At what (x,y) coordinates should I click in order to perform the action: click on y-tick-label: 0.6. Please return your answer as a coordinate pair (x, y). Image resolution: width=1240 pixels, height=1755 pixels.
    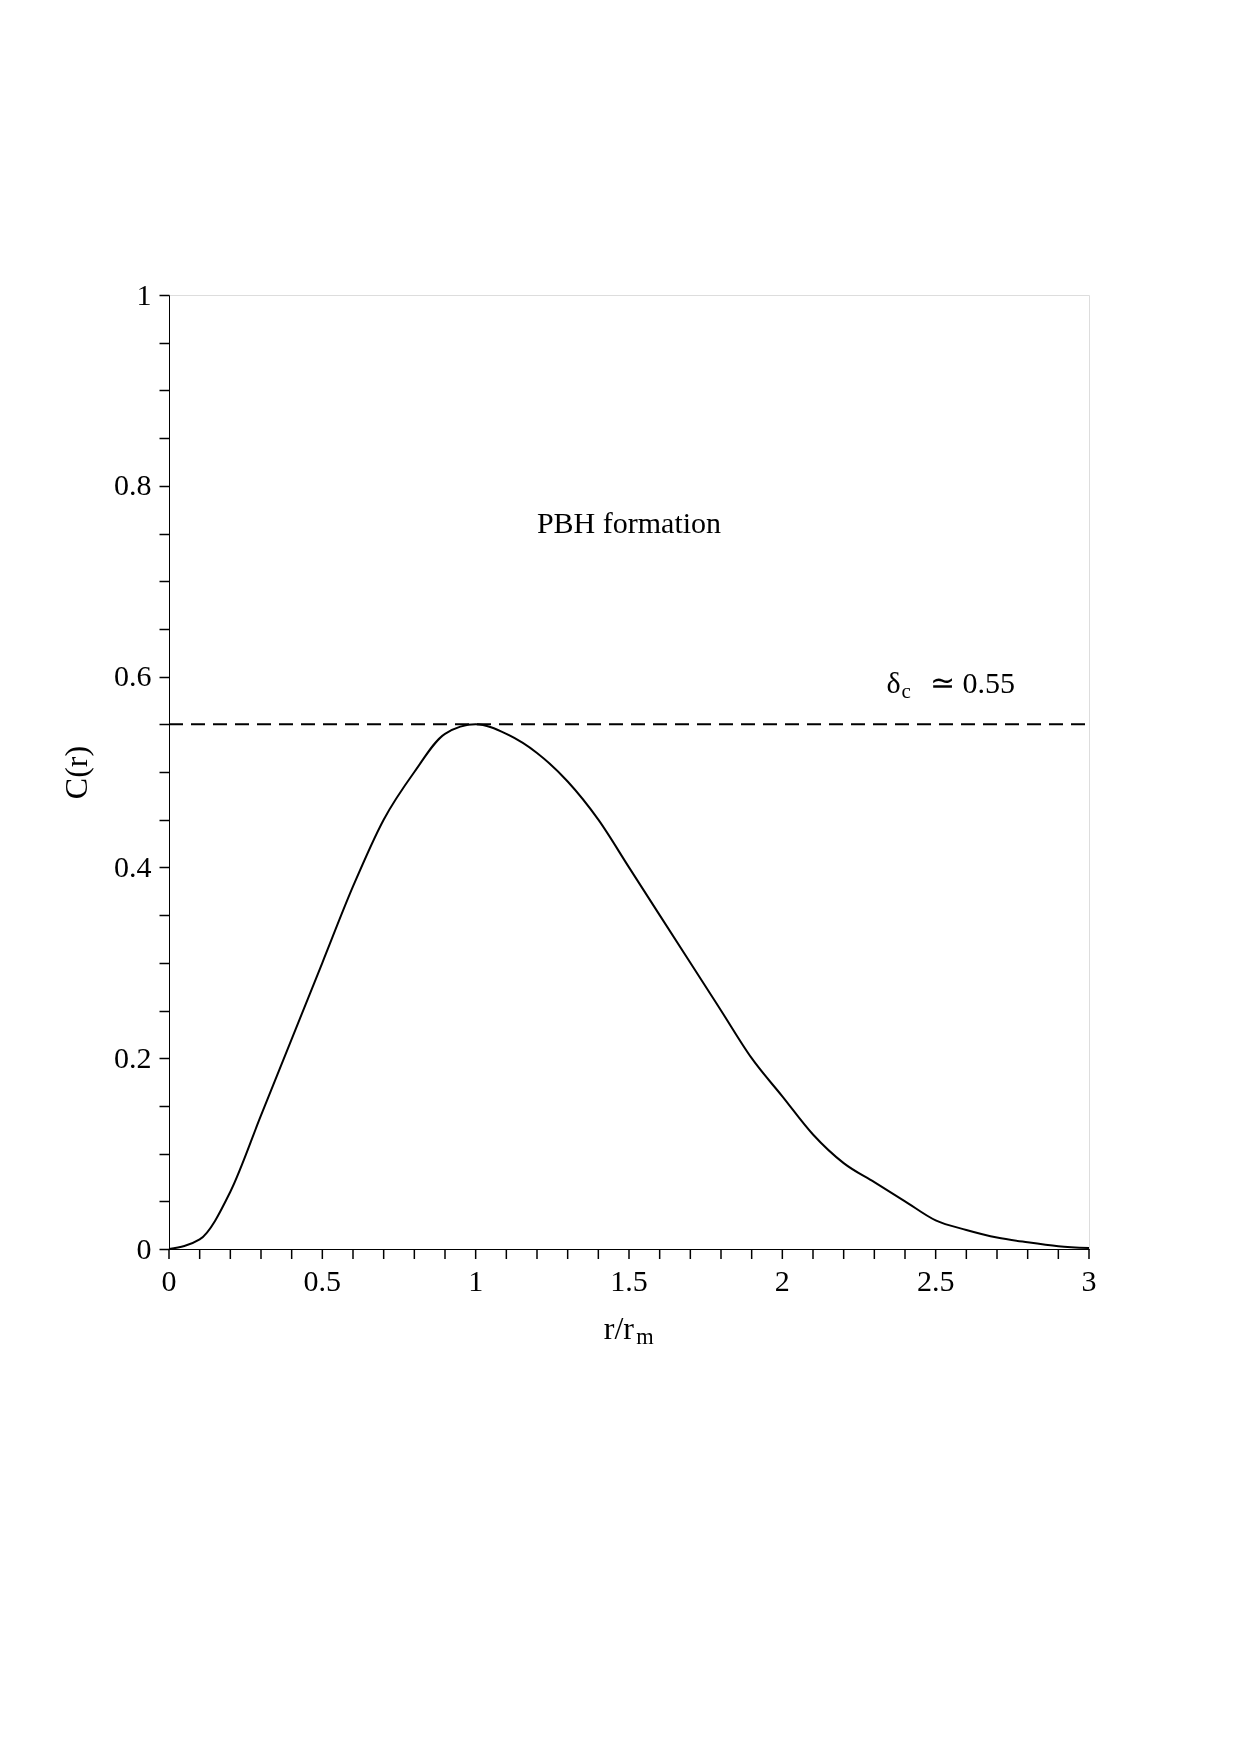
    Looking at the image, I should click on (133, 676).